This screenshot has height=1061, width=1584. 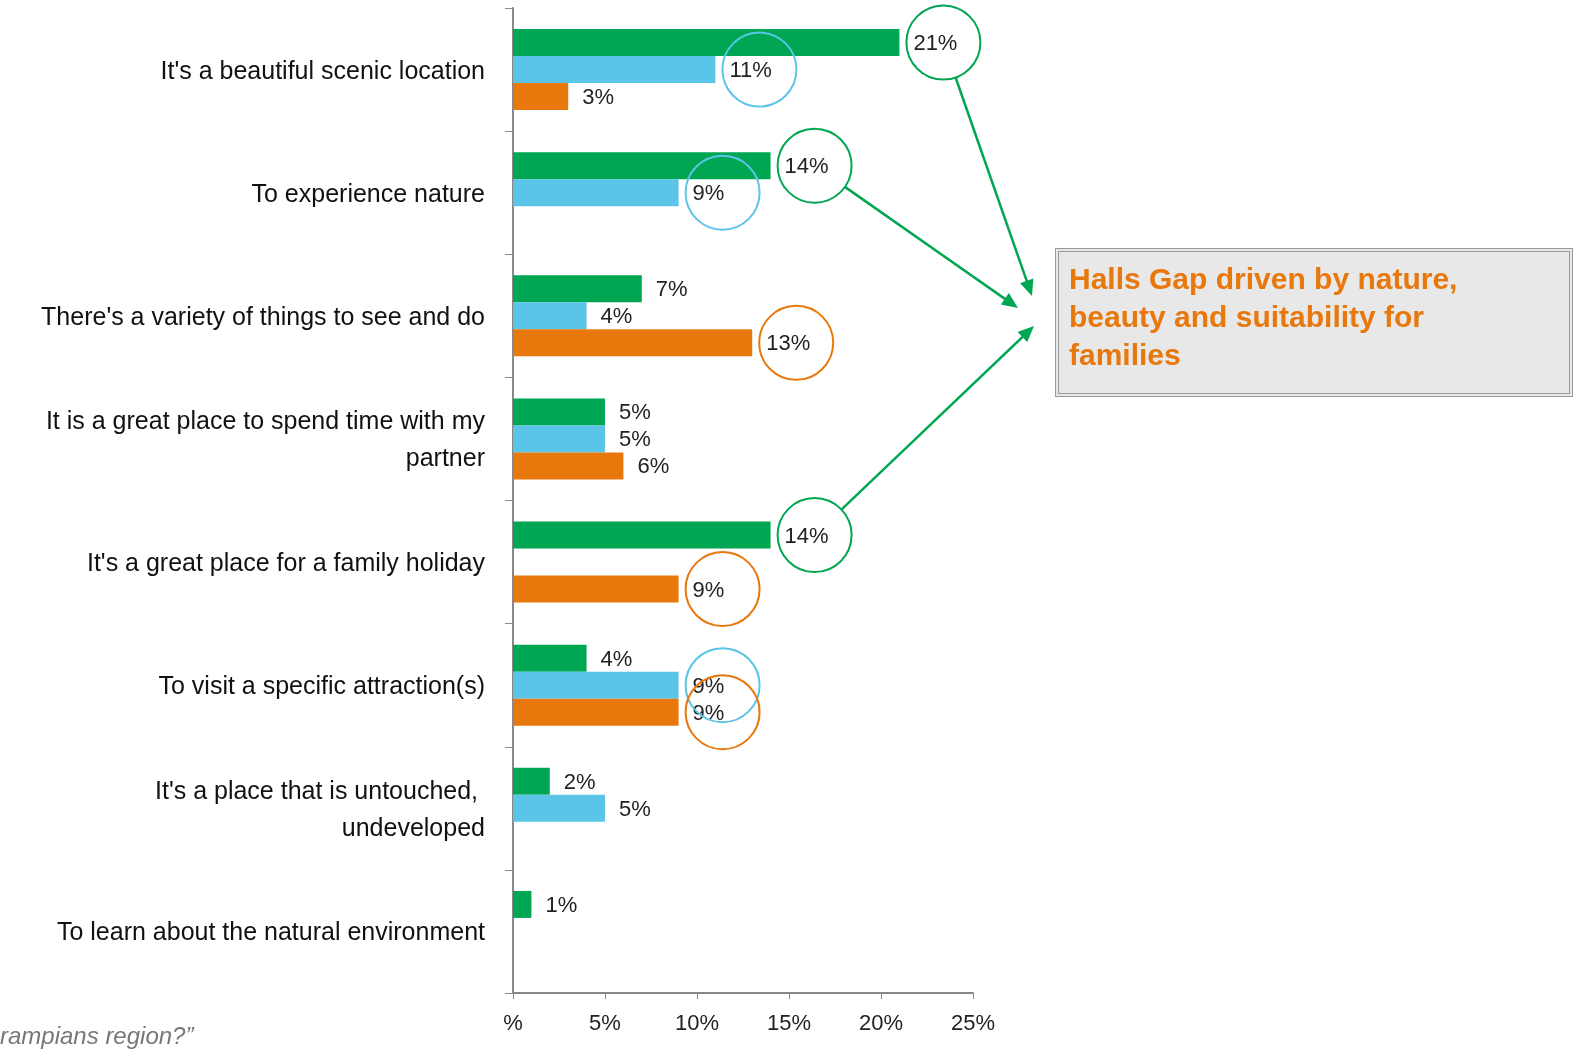 What do you see at coordinates (881, 1022) in the screenshot?
I see `x-tick-label: 20%` at bounding box center [881, 1022].